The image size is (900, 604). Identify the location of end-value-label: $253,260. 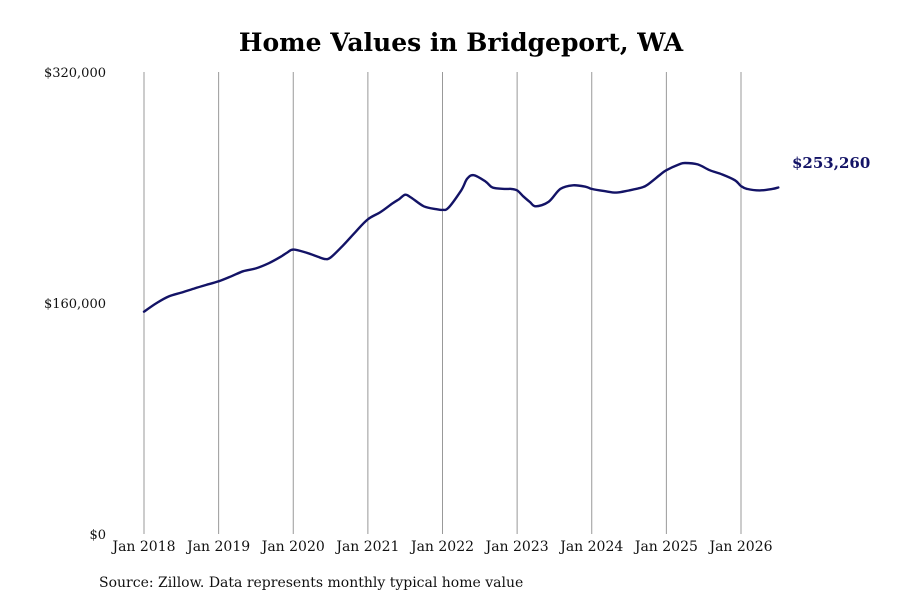
(831, 163).